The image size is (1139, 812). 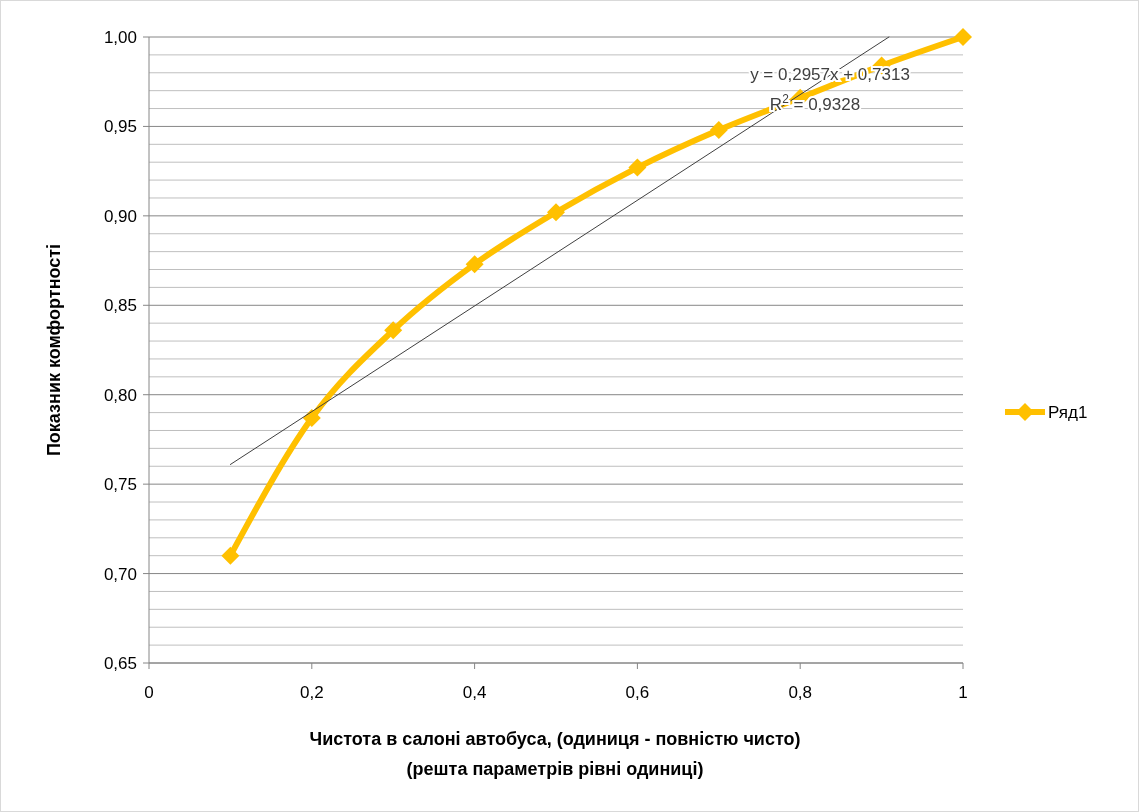 I want to click on y-tick-label: 0,95, so click(x=120, y=127).